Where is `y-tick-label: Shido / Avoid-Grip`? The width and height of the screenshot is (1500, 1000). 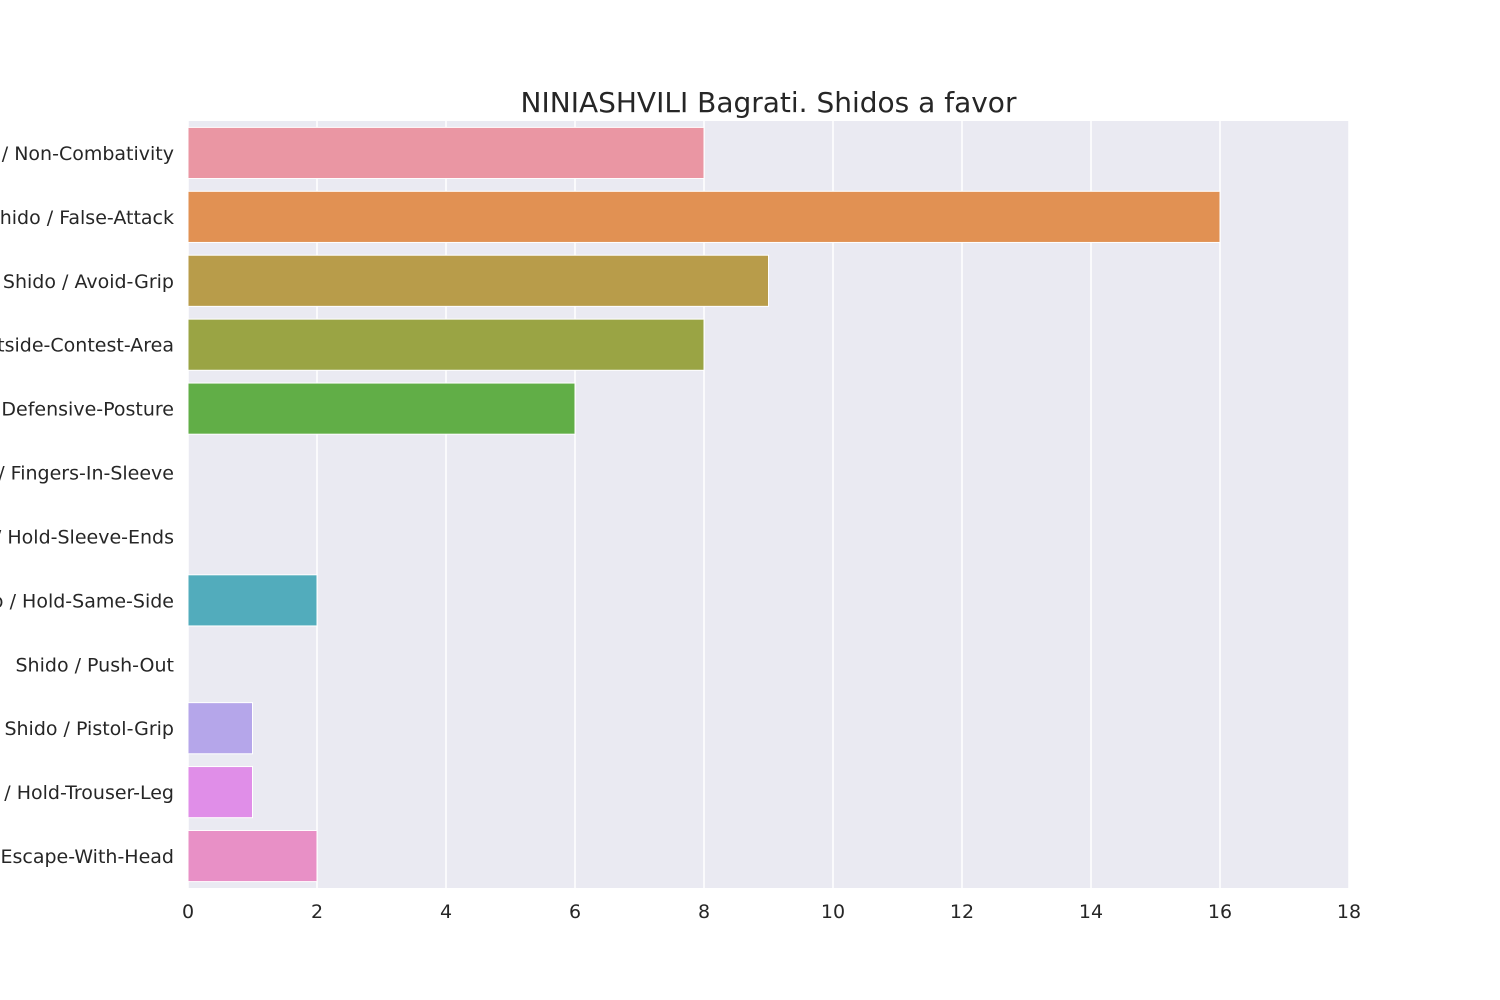
y-tick-label: Shido / Avoid-Grip is located at coordinates (88, 282).